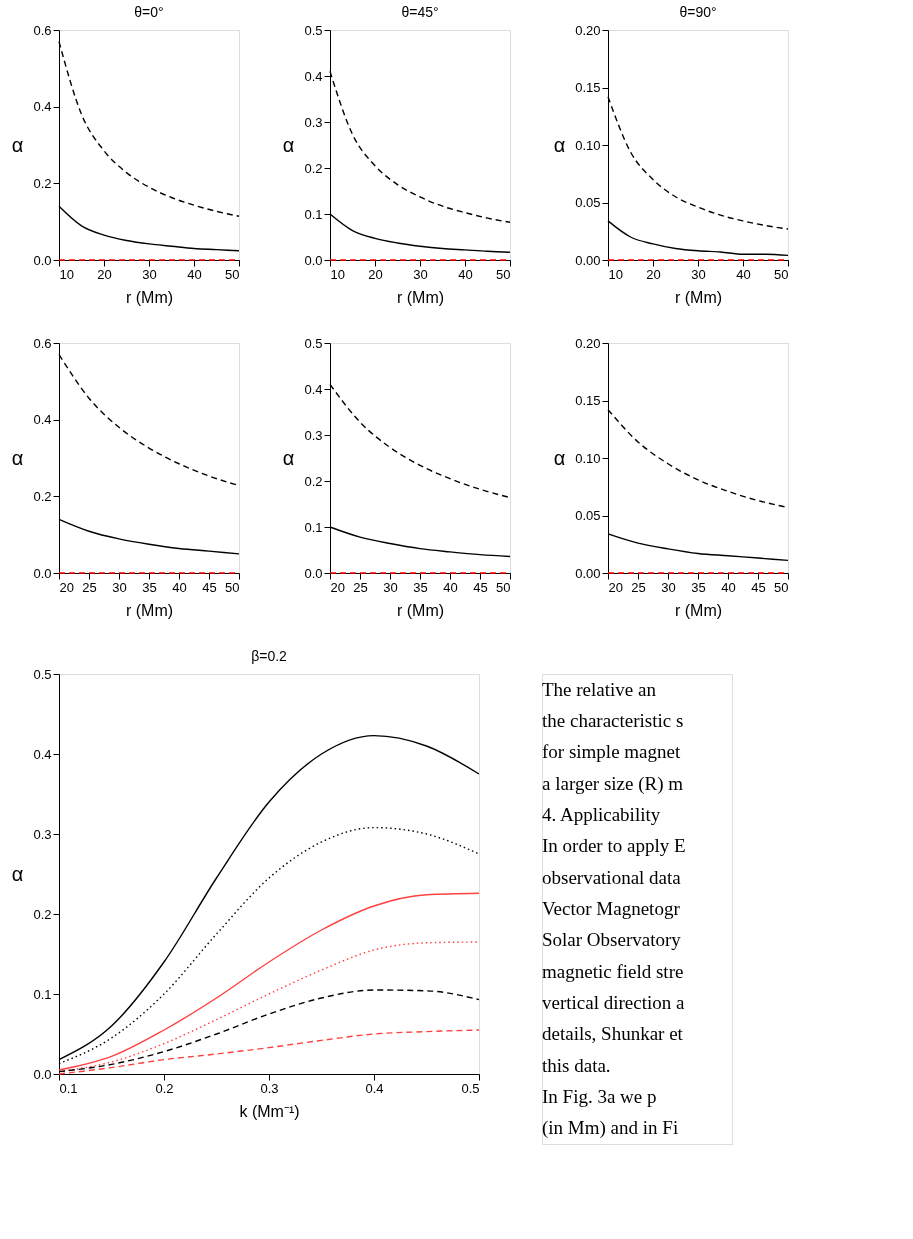  I want to click on text: In order to apply E, so click(614, 846).